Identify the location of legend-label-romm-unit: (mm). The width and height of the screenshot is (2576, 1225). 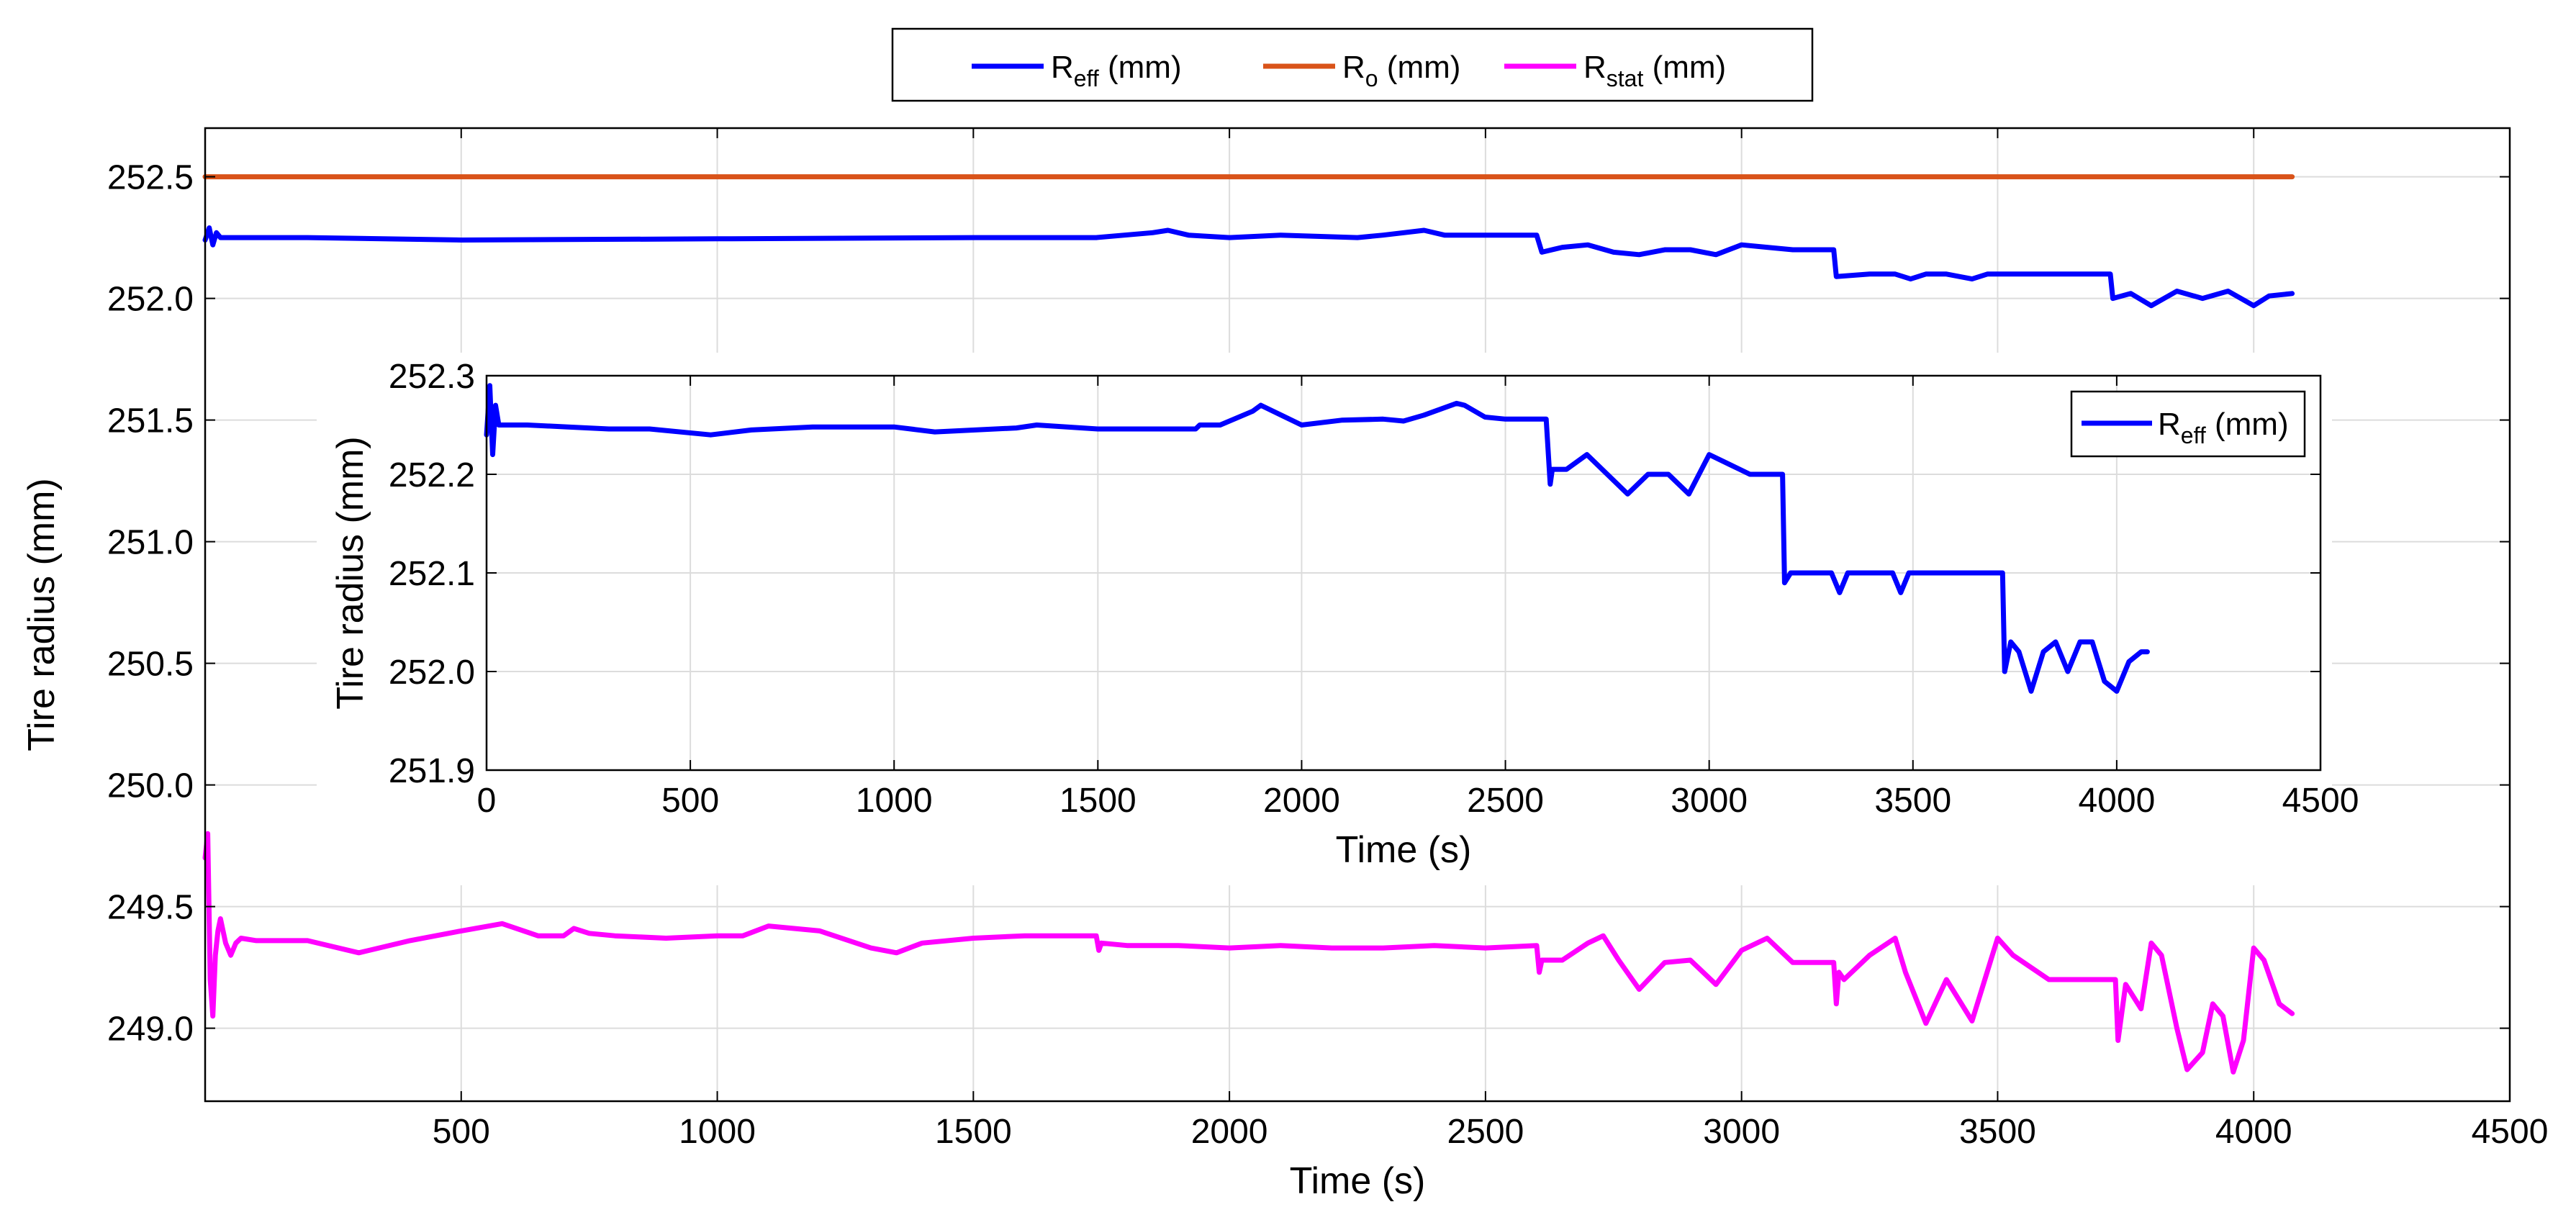
(1420, 67).